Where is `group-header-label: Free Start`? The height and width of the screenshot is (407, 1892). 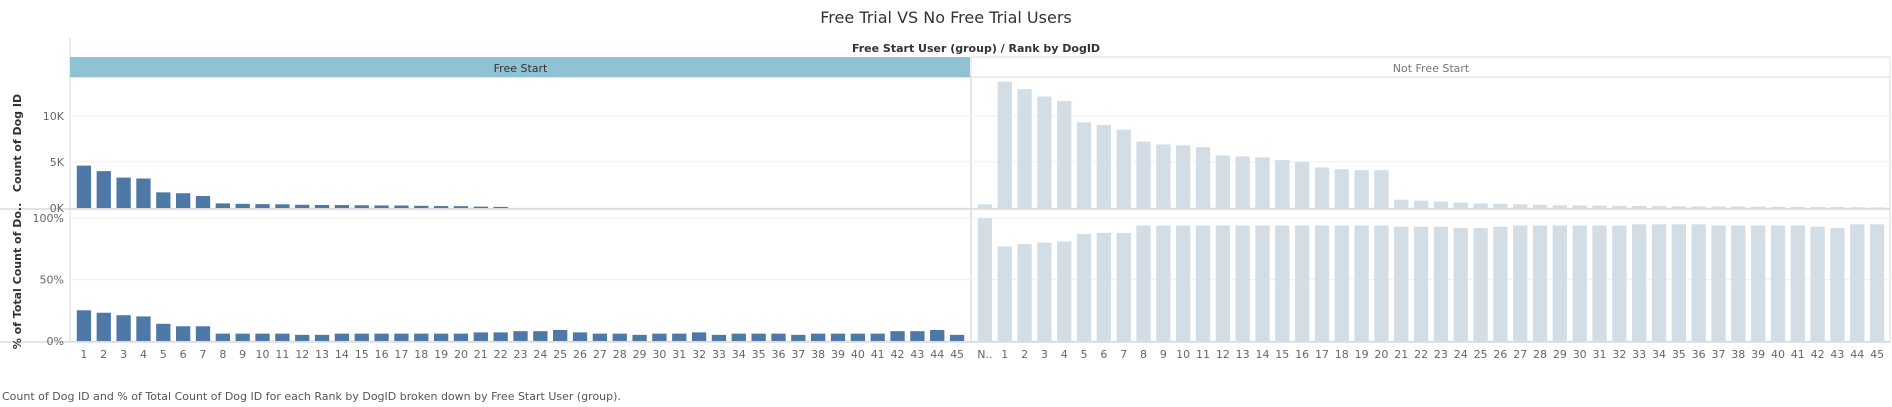
group-header-label: Free Start is located at coordinates (521, 68).